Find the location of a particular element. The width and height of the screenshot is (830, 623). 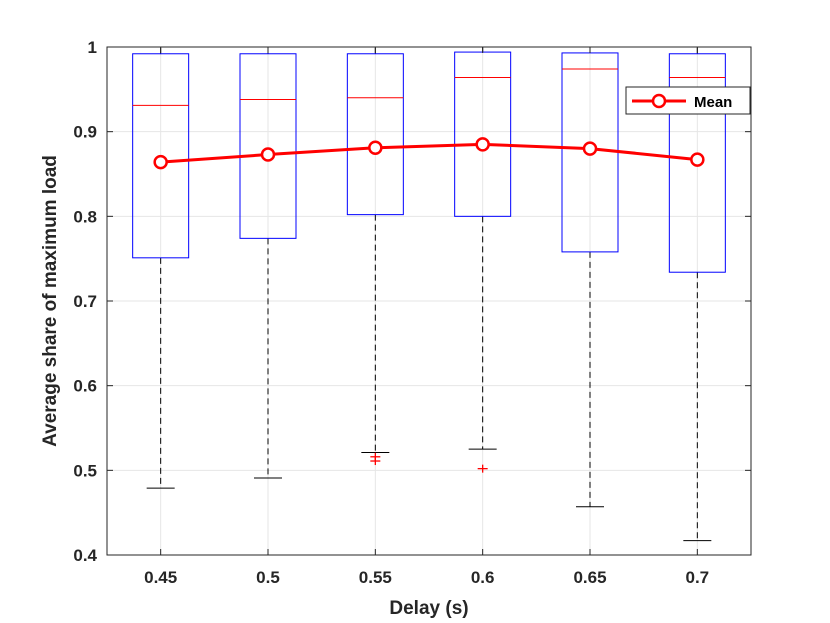

x-tick-label: 0.7 is located at coordinates (698, 577).